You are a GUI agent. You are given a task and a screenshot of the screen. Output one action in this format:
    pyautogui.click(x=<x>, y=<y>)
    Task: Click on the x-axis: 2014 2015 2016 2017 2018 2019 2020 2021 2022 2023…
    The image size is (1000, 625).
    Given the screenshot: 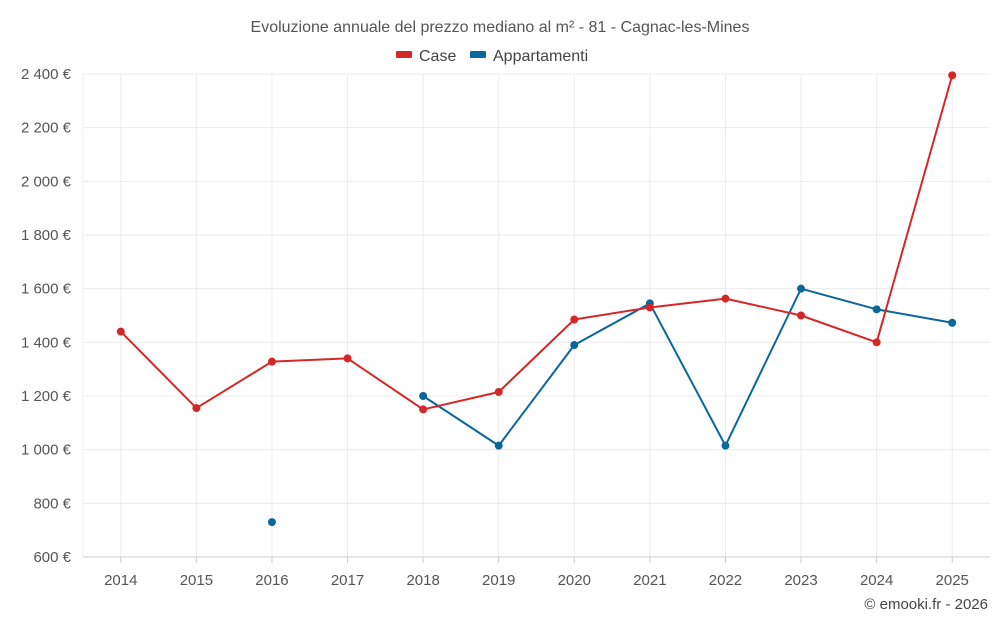 What is the action you would take?
    pyautogui.click(x=536, y=572)
    